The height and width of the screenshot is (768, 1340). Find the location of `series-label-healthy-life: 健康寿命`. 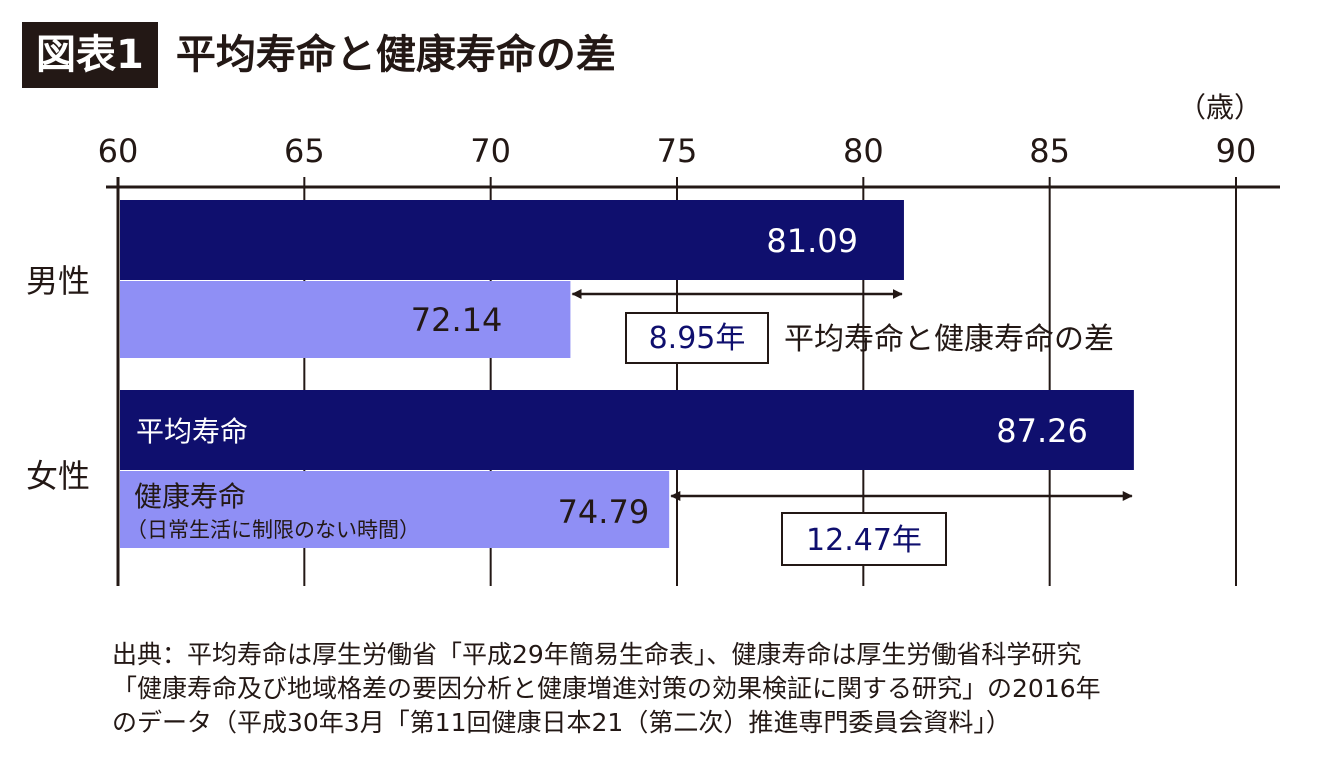

series-label-healthy-life: 健康寿命 is located at coordinates (190, 496).